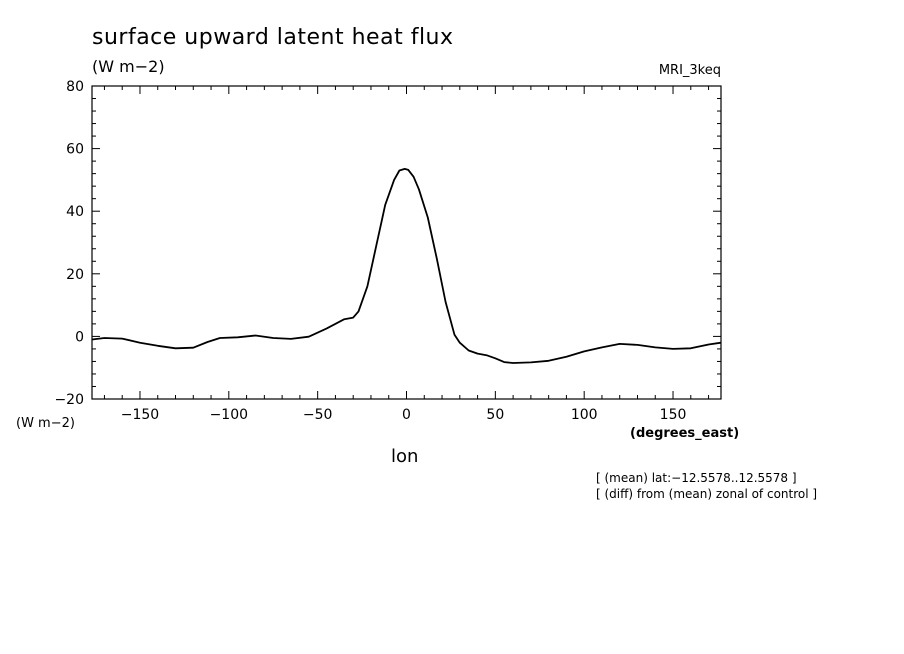 The image size is (904, 654). What do you see at coordinates (128, 66) in the screenshot?
I see `chart-units: (W m−2)` at bounding box center [128, 66].